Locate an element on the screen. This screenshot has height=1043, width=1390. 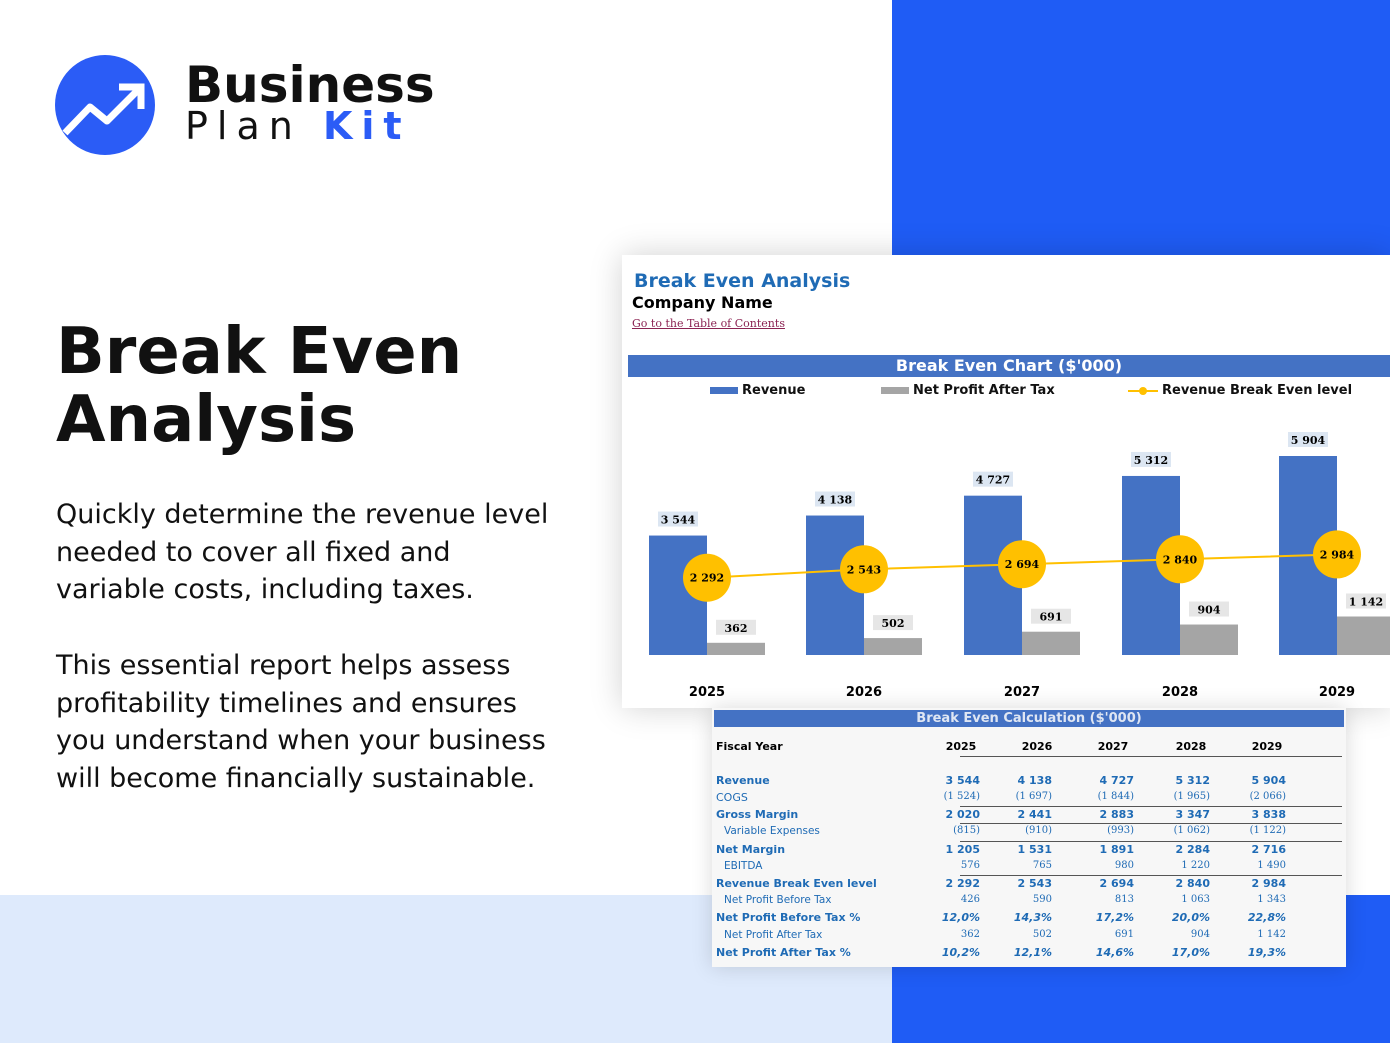
table-row: Gross Margin 2 020 2 441 2 883 3 347 3 838 is located at coordinates (1029, 816).